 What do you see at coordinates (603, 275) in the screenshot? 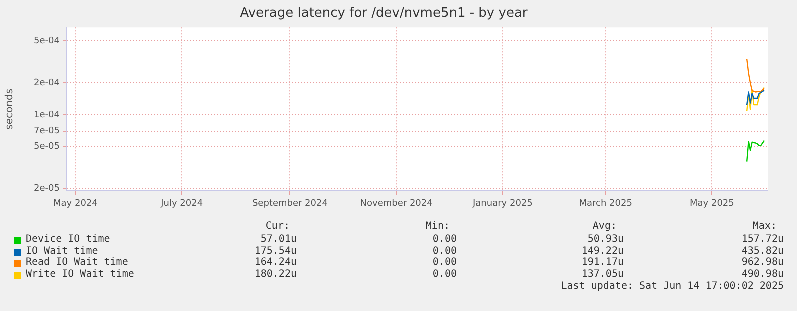
I see `text: 137.05u` at bounding box center [603, 275].